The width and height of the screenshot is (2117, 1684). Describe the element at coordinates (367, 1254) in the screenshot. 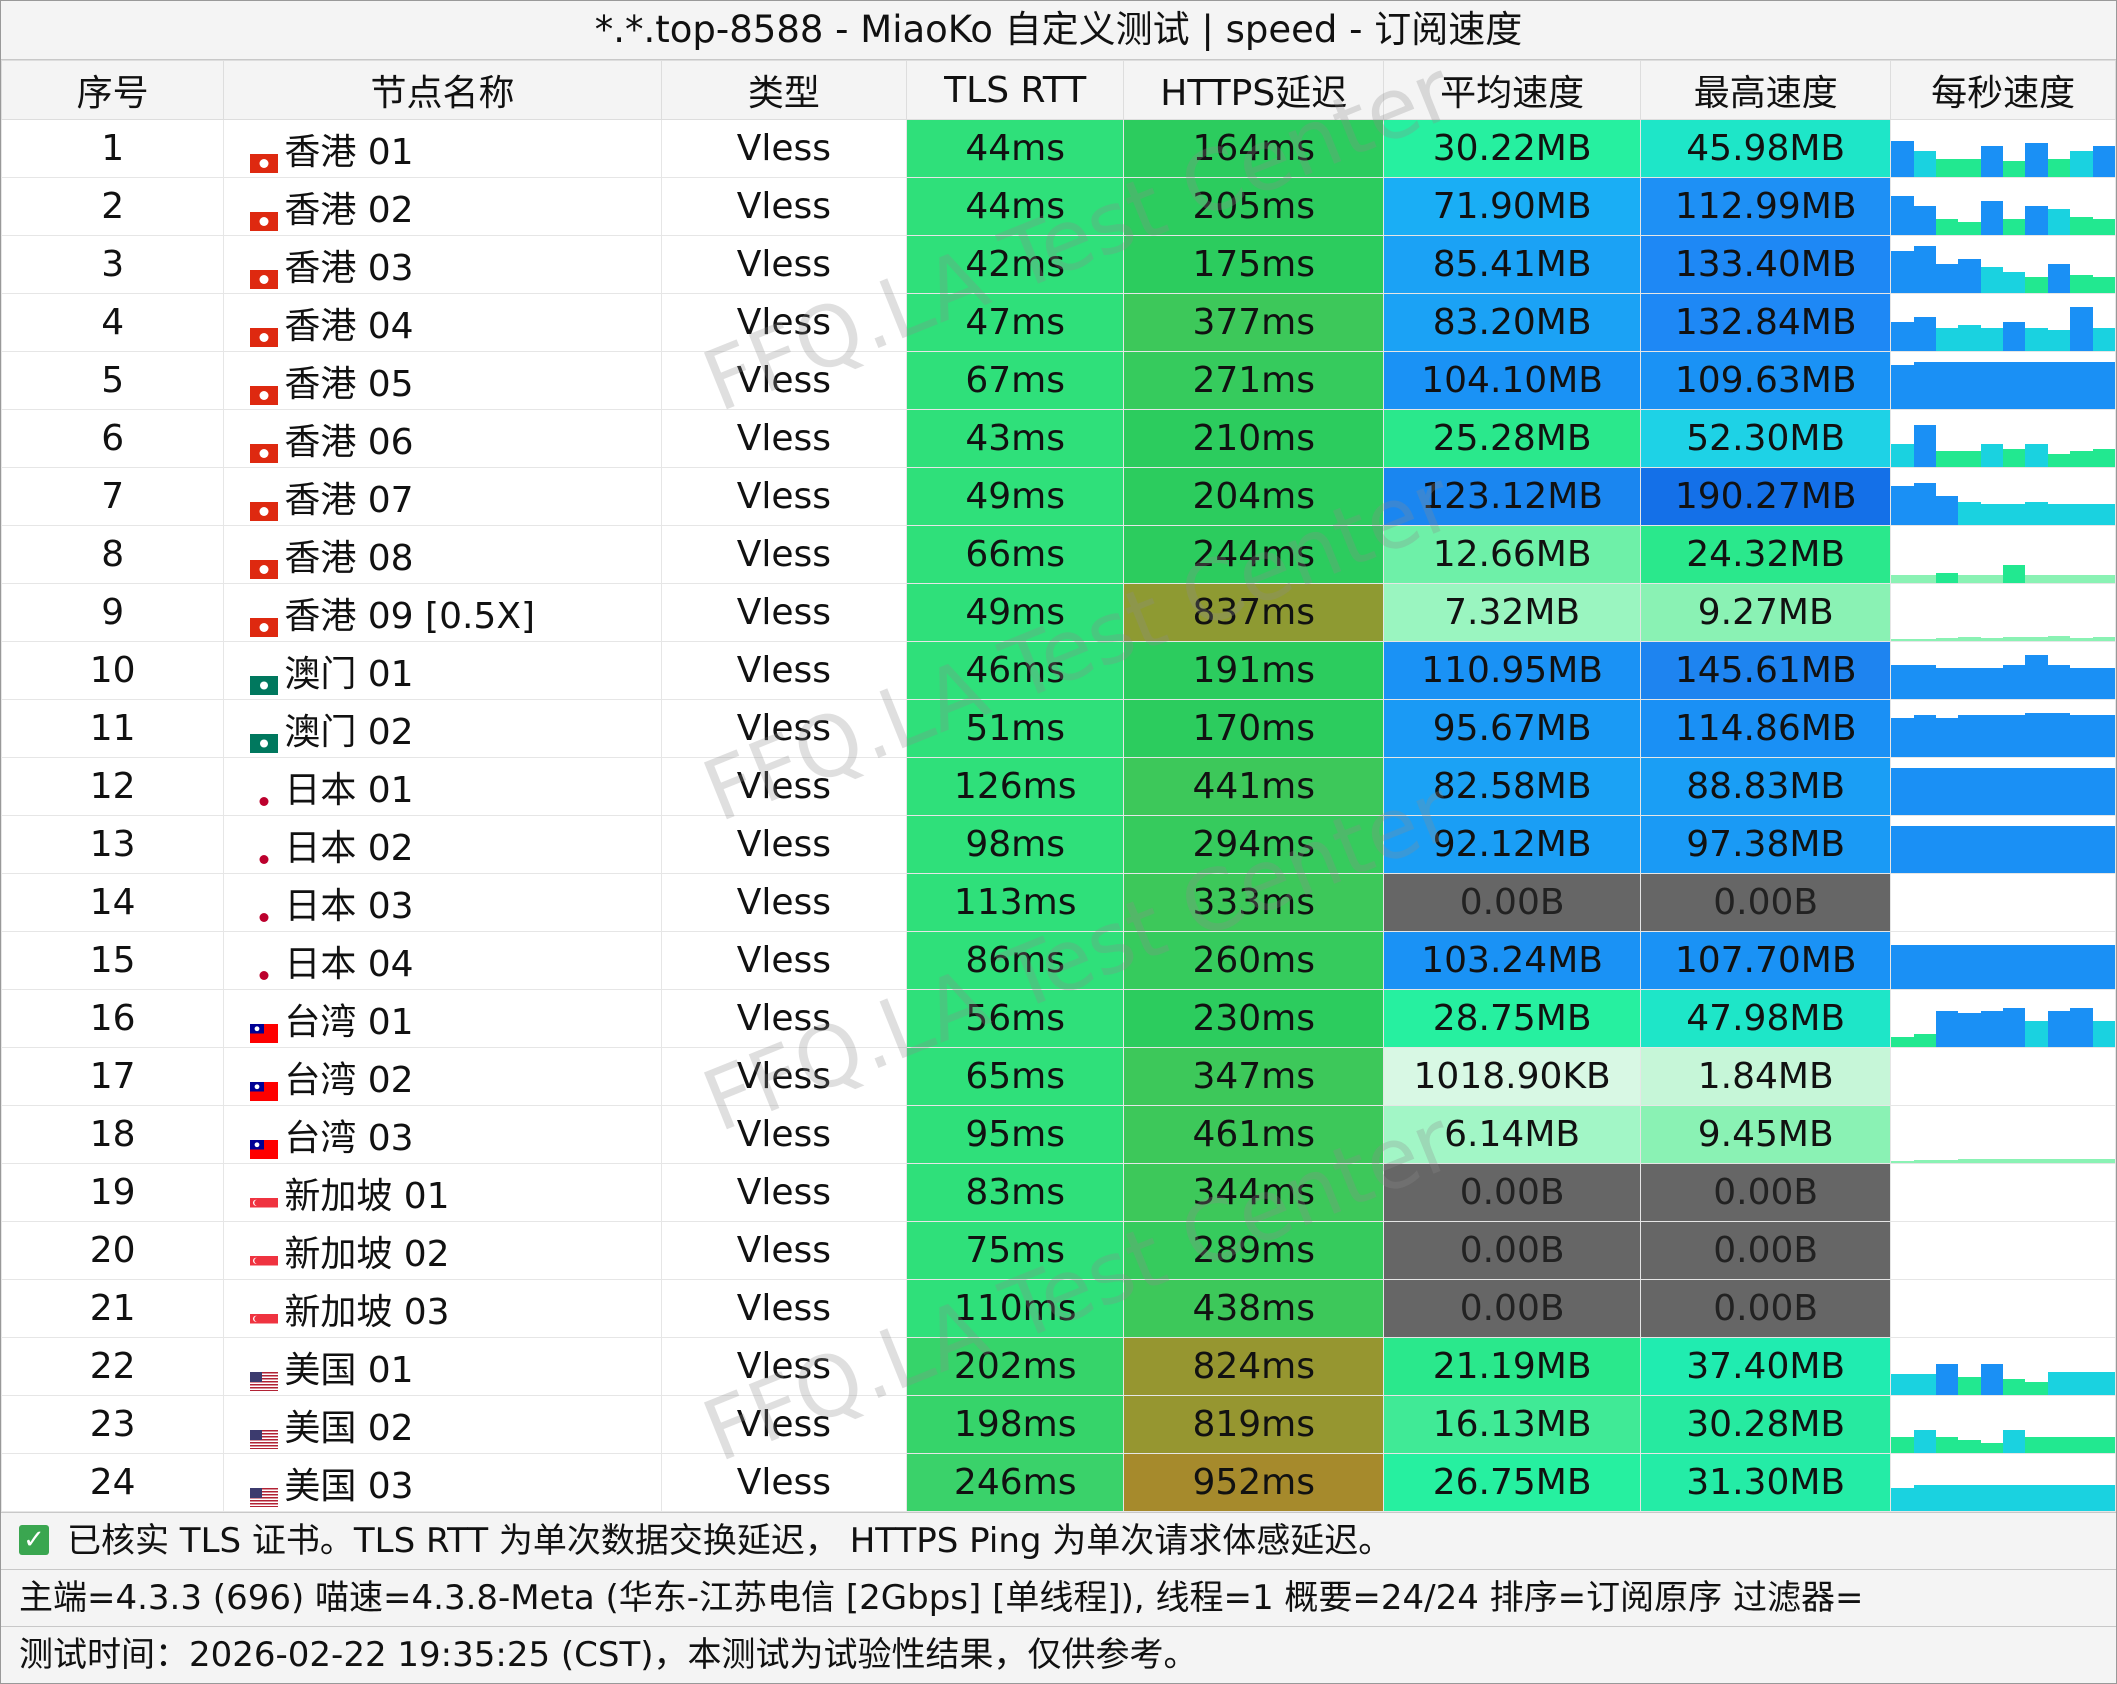

I see `node-name: 新加坡 02` at that location.